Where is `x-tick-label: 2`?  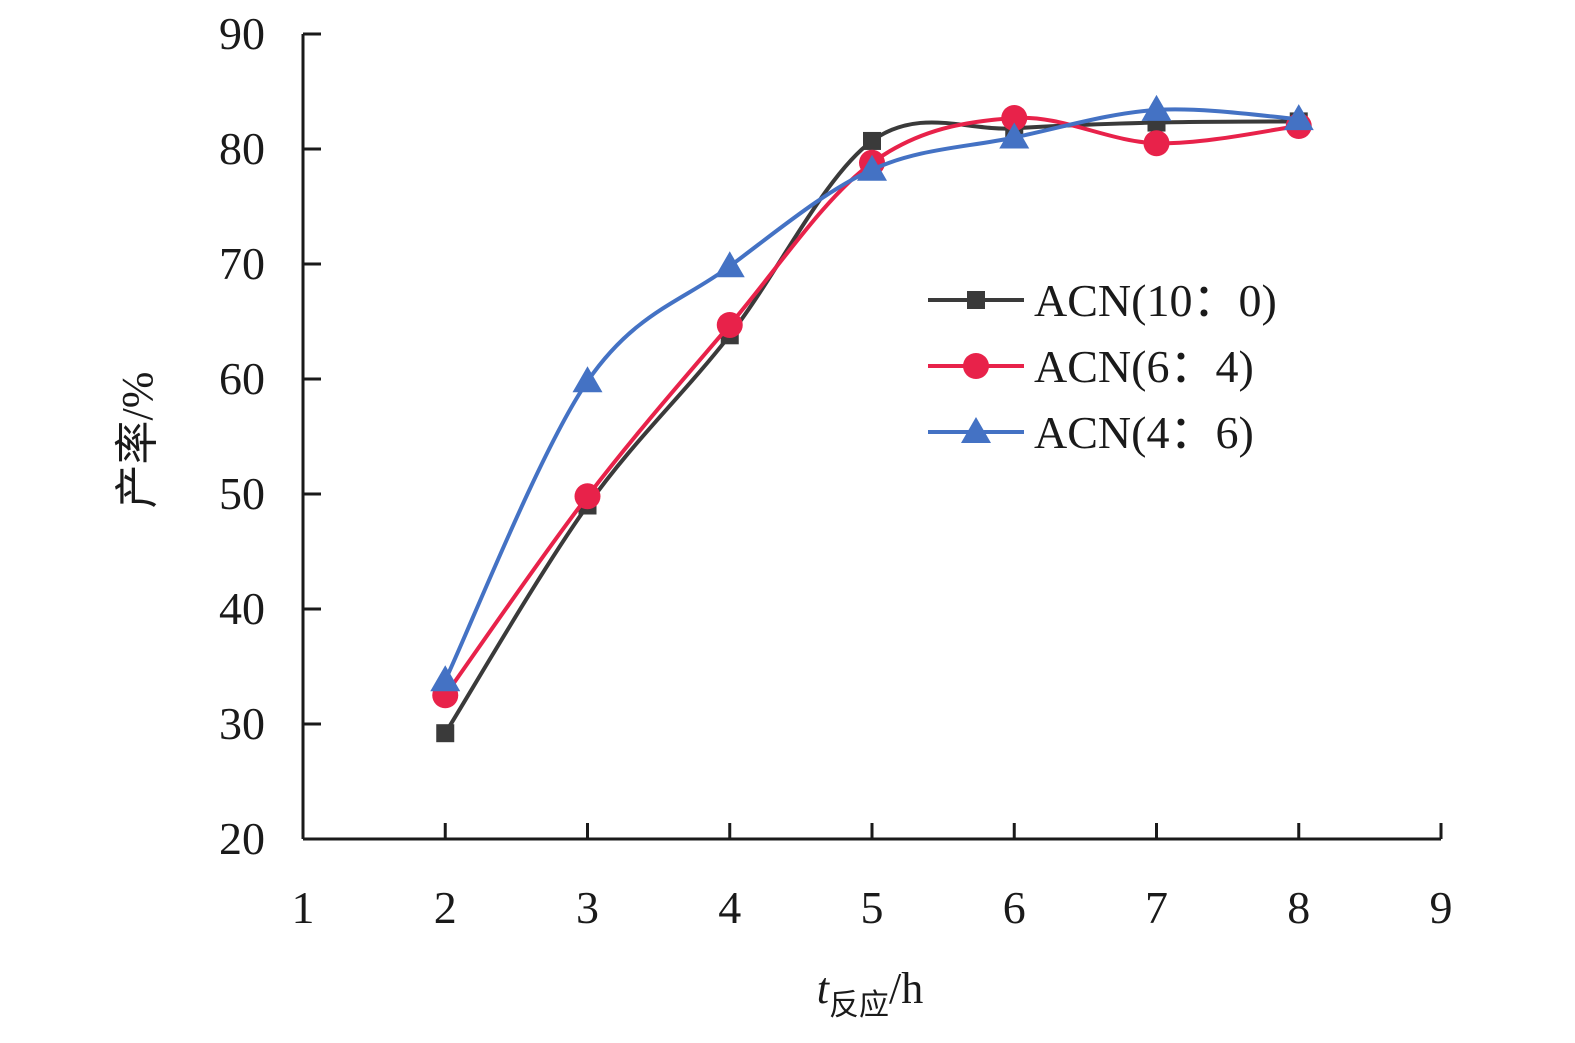
x-tick-label: 2 is located at coordinates (445, 907).